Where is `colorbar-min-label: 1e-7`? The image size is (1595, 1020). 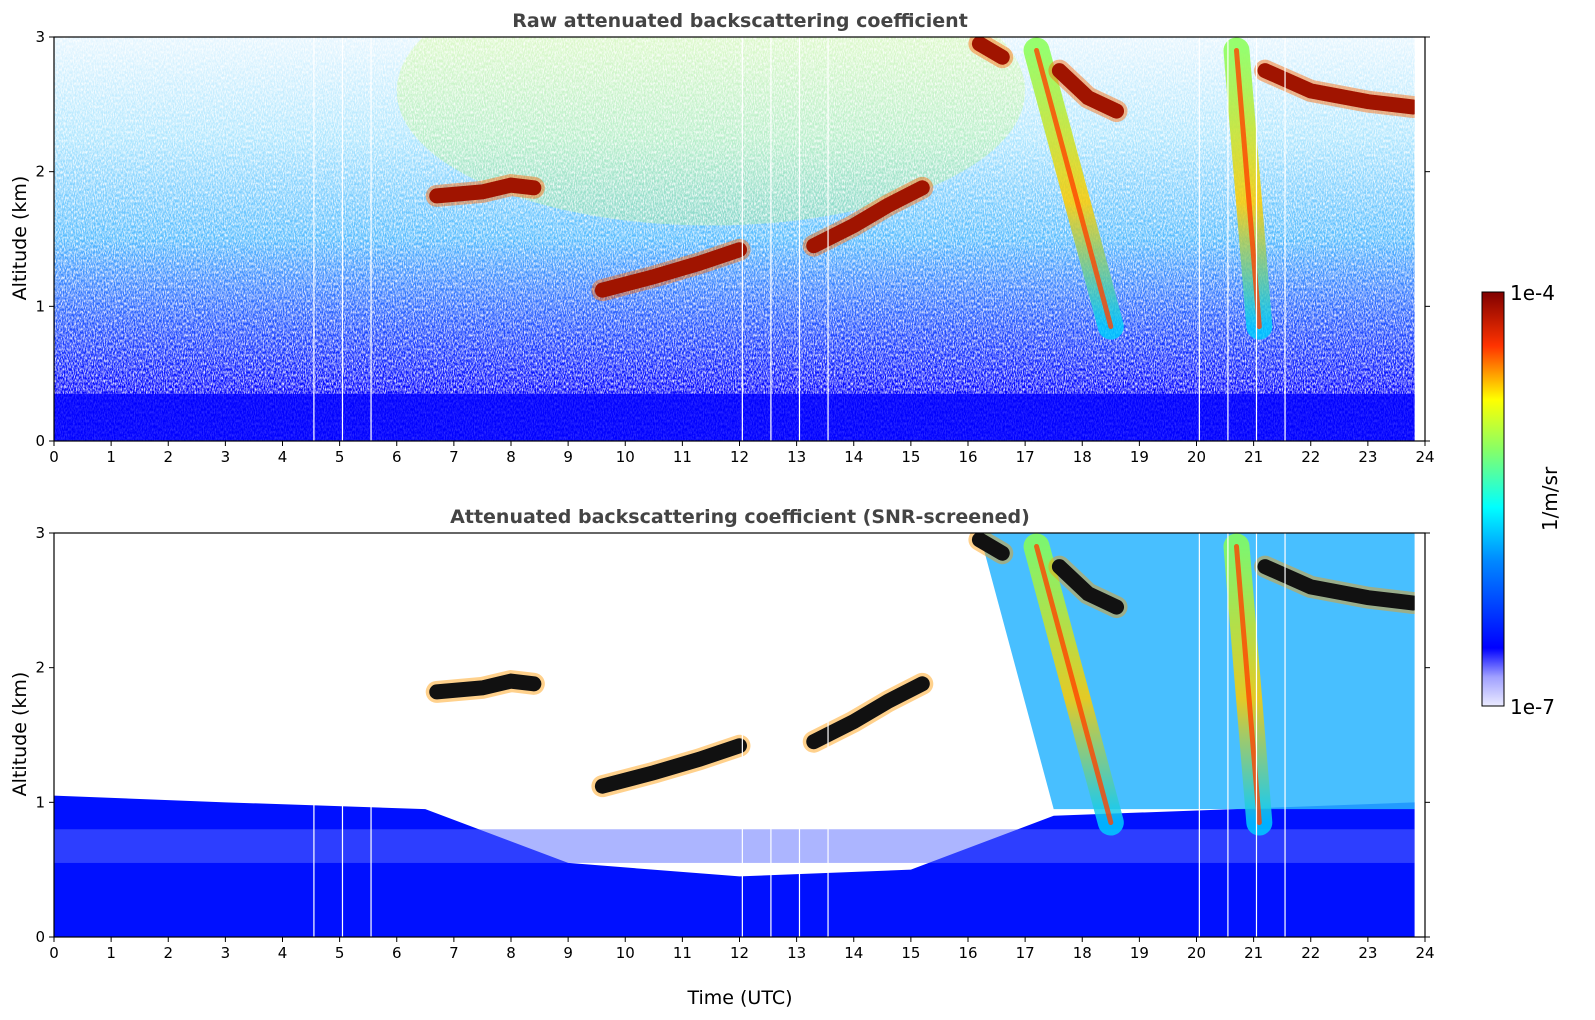
colorbar-min-label: 1e-7 is located at coordinates (1532, 707).